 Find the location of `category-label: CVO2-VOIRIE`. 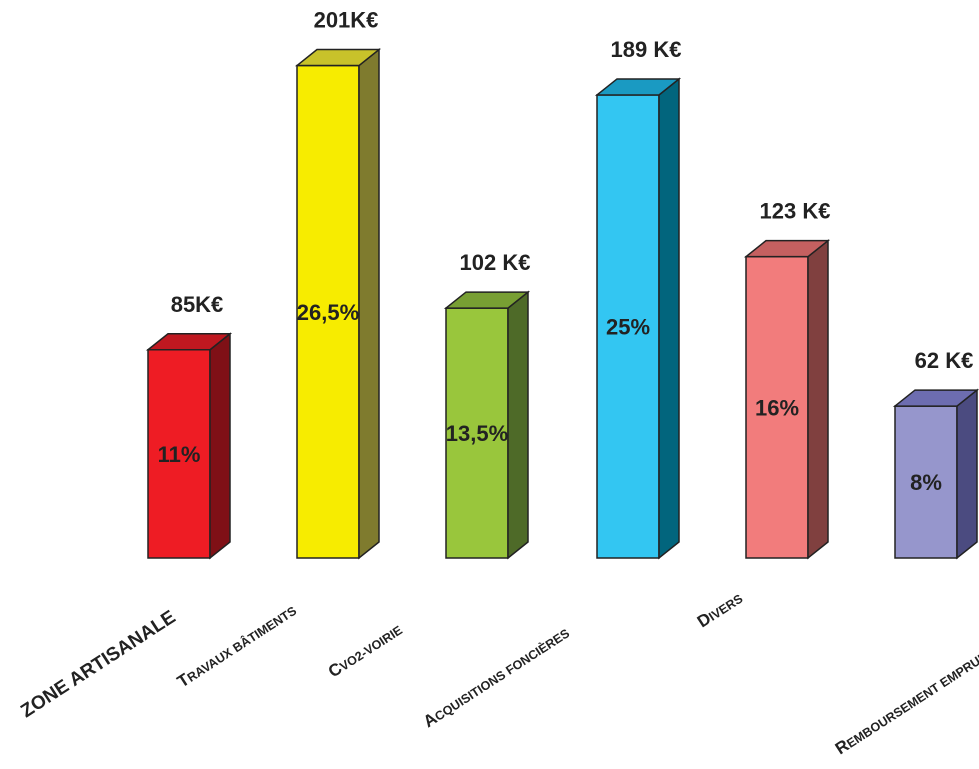

category-label: CVO2-VOIRIE is located at coordinates (365, 651).